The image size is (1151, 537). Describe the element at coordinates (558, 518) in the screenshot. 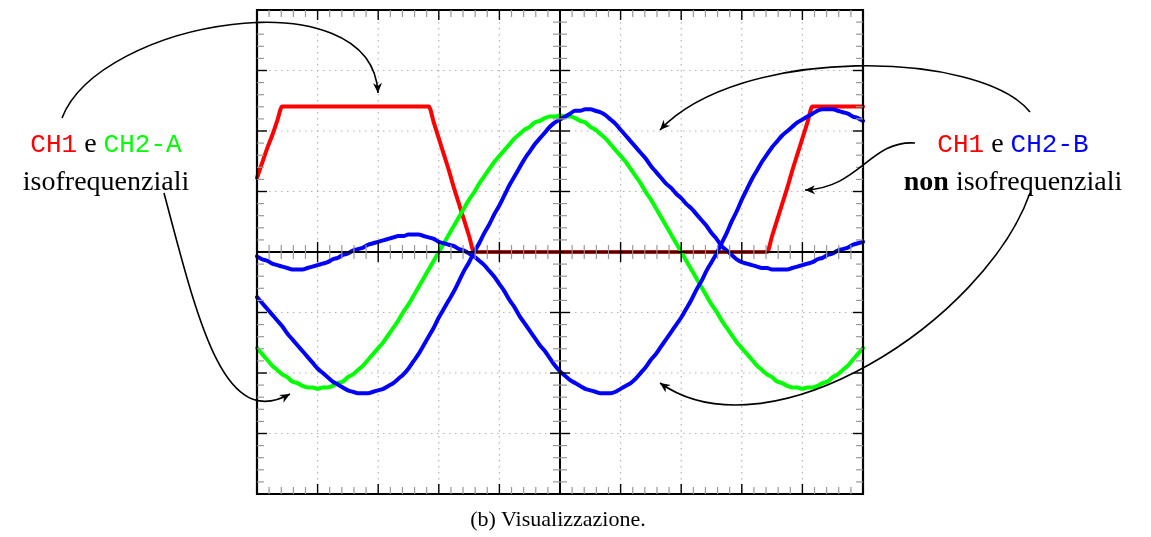

I see `text: (b) Visualizzazione.` at that location.